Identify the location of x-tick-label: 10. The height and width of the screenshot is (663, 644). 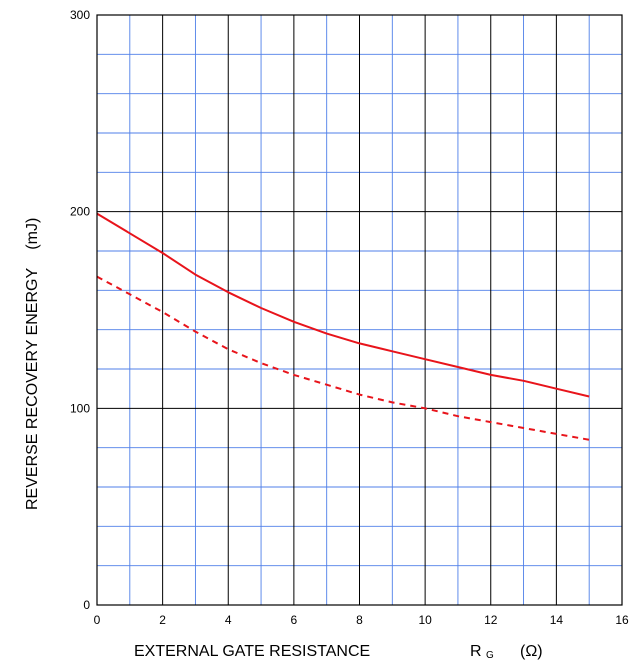
(425, 620).